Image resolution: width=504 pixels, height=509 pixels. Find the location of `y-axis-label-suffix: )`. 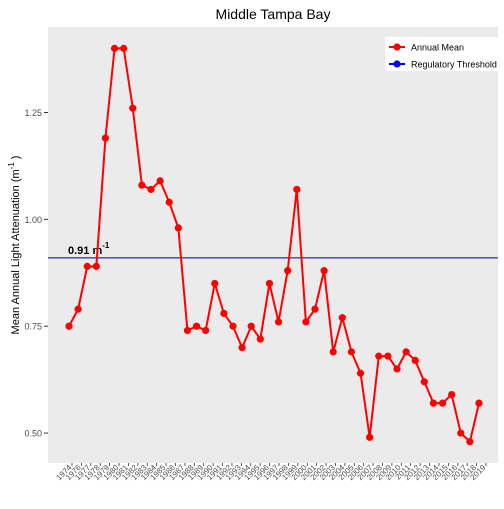

y-axis-label-suffix: ) is located at coordinates (16, 158).